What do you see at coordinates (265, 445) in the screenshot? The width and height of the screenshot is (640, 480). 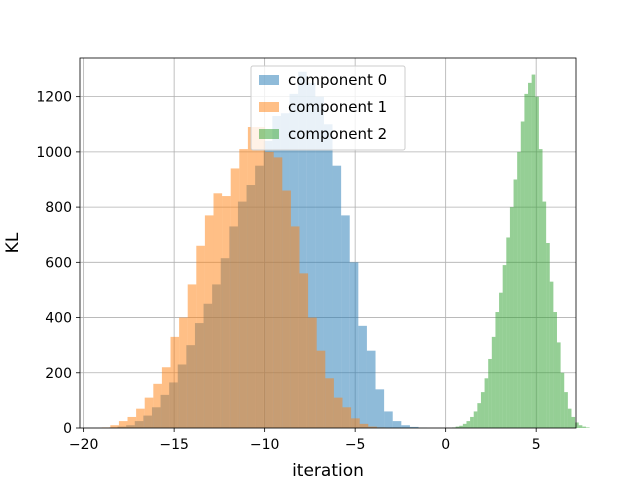 I see `x-tick-label: −10` at bounding box center [265, 445].